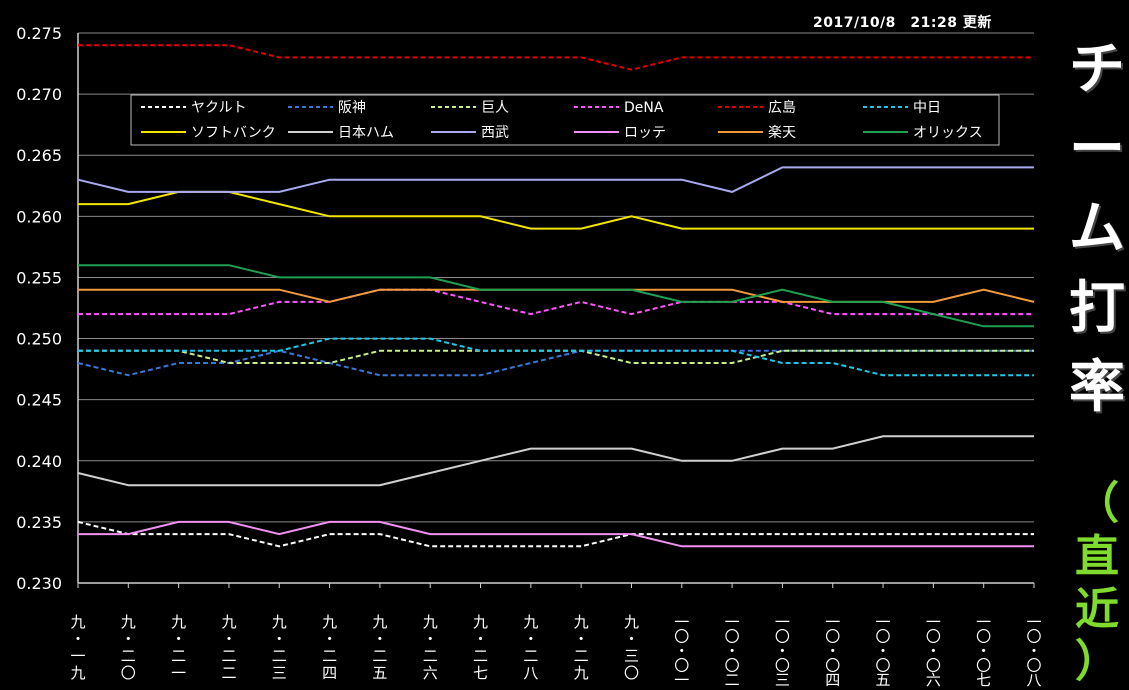  What do you see at coordinates (379, 647) in the screenshot?
I see `x-tick-label: 九・二五` at bounding box center [379, 647].